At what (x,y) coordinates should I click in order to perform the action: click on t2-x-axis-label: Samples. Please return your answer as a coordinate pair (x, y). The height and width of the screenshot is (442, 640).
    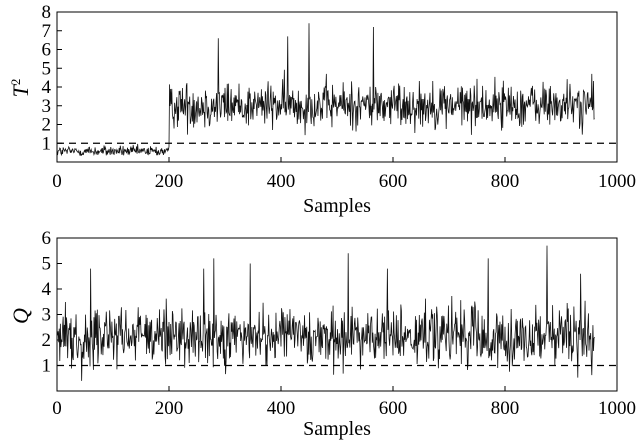
    Looking at the image, I should click on (337, 206).